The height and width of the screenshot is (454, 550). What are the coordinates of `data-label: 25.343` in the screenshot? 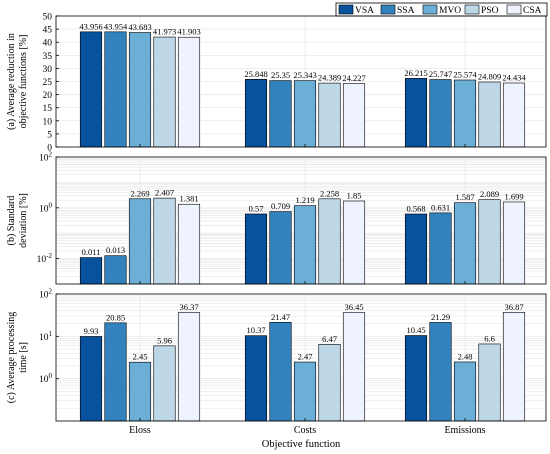 It's located at (304, 75).